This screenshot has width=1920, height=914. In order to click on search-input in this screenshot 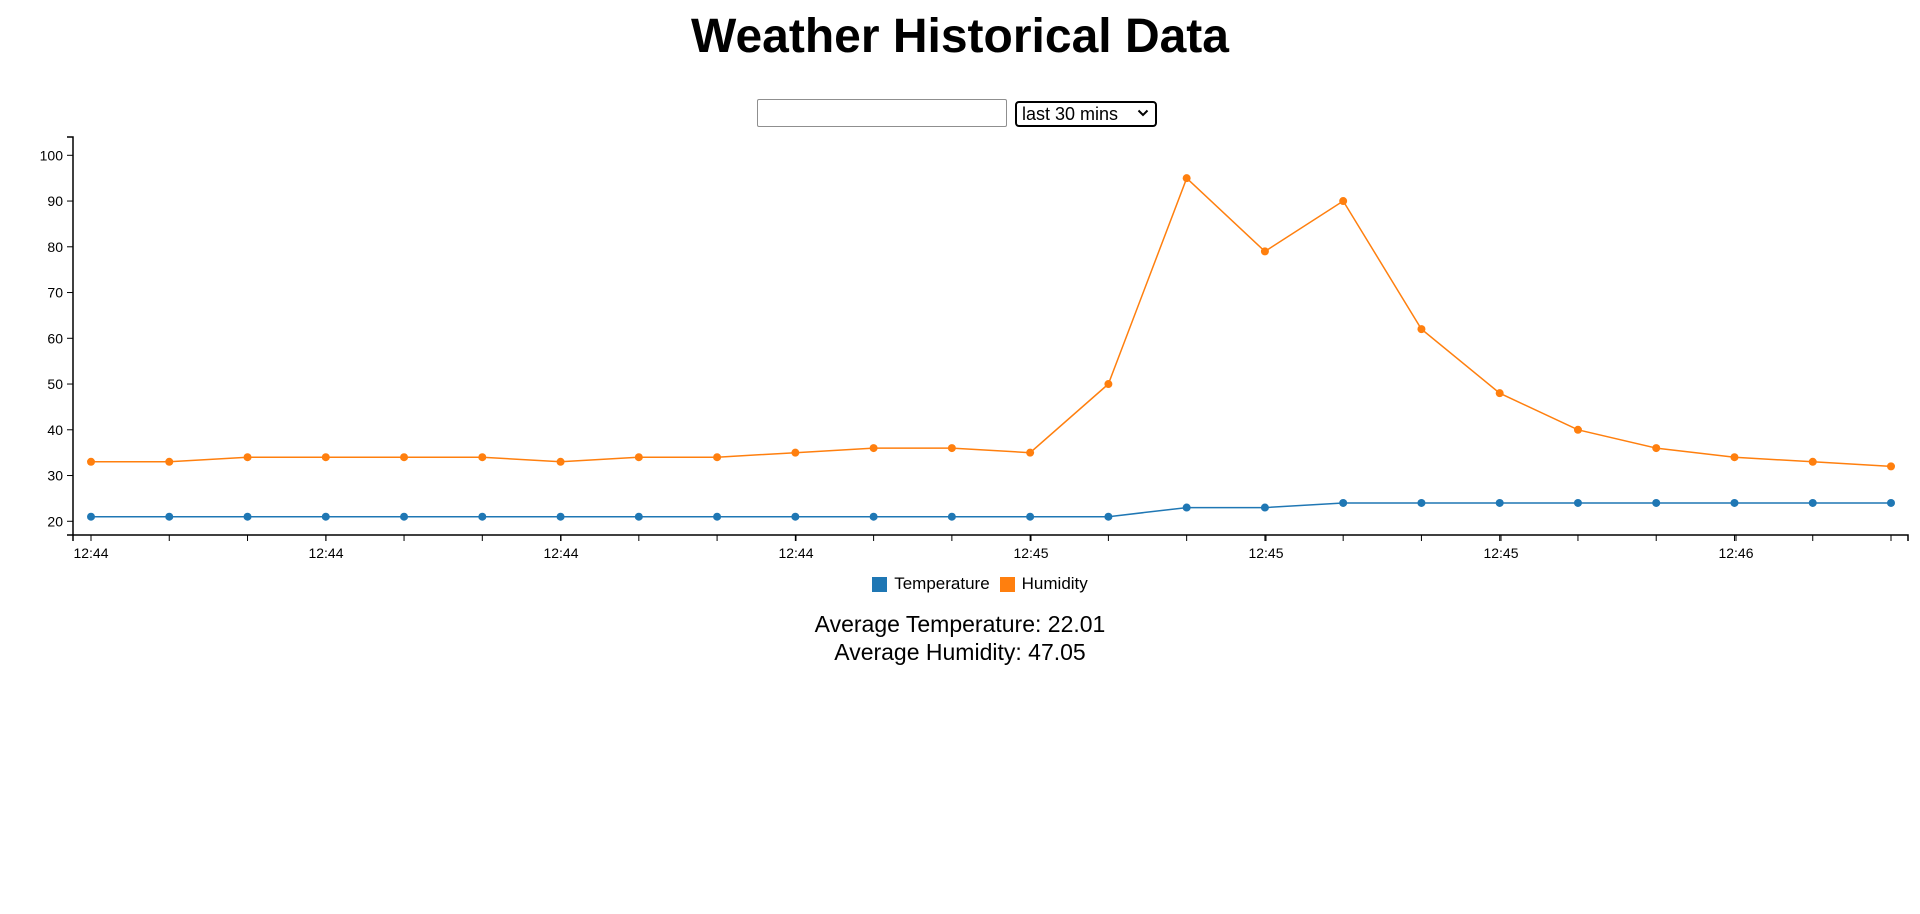, I will do `click(882, 113)`.